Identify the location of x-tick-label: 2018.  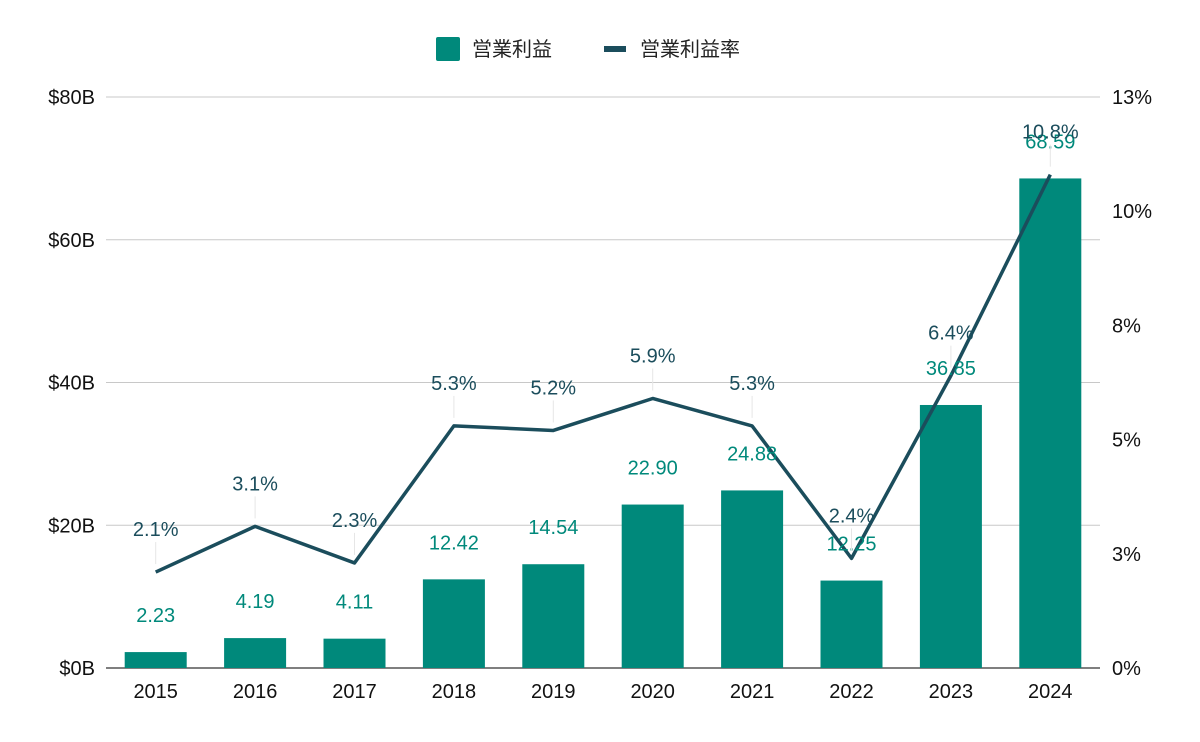
(454, 692).